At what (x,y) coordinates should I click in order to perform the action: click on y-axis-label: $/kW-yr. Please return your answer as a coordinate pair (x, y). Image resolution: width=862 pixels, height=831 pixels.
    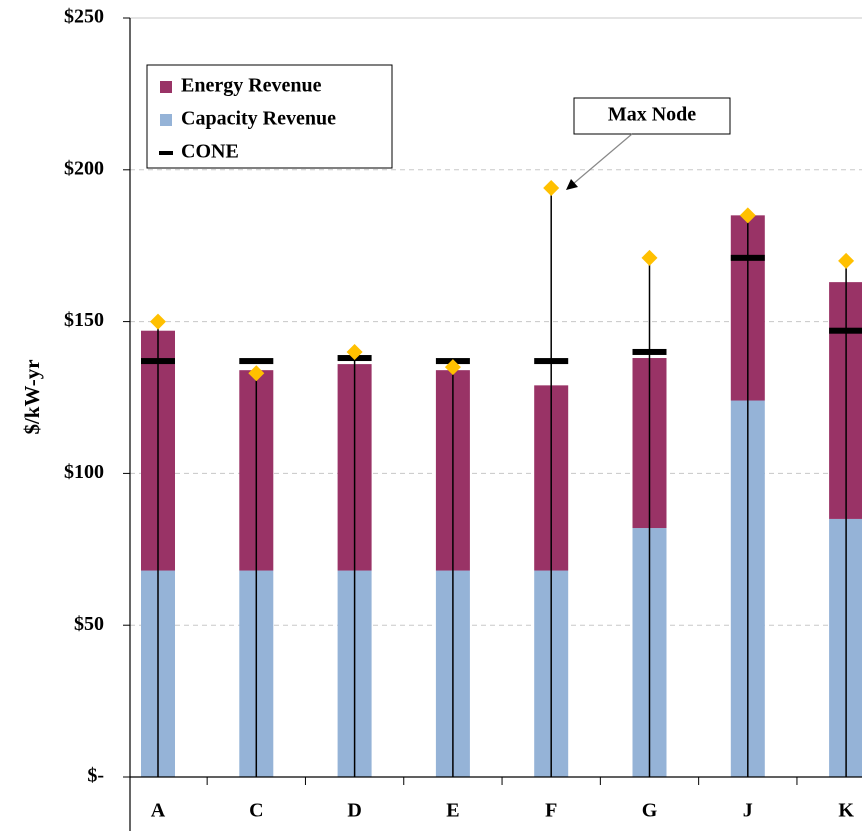
    Looking at the image, I should click on (32, 396).